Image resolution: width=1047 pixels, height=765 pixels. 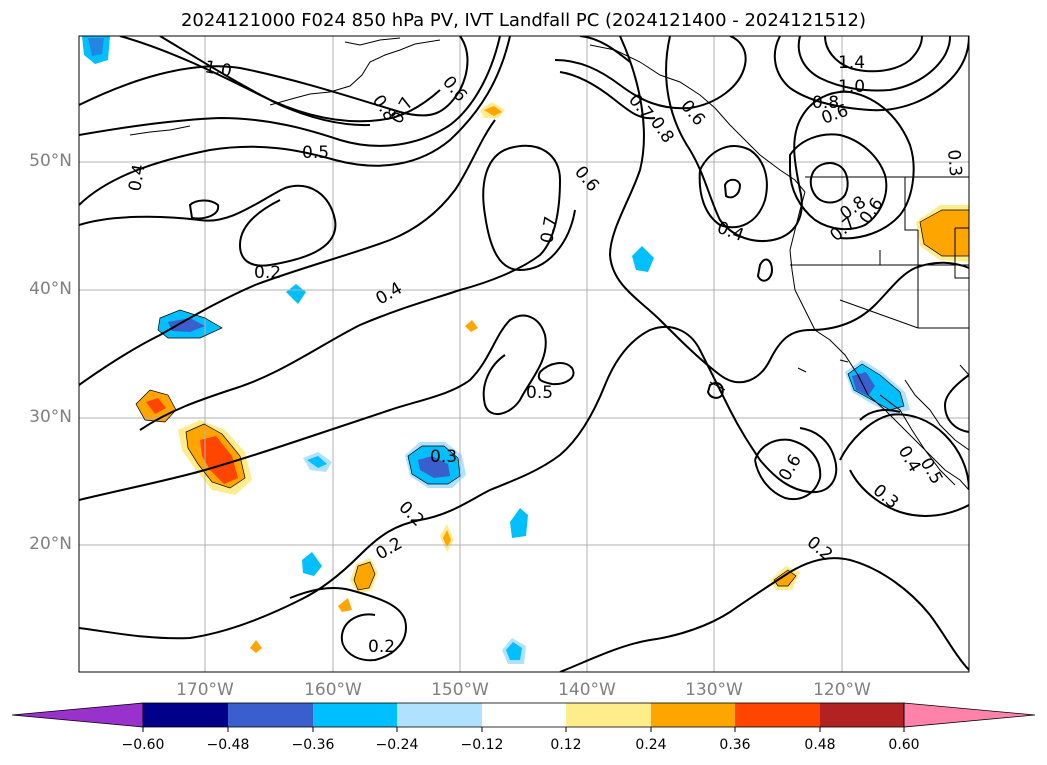 I want to click on colorbar-tick-label: 0.60, so click(x=904, y=745).